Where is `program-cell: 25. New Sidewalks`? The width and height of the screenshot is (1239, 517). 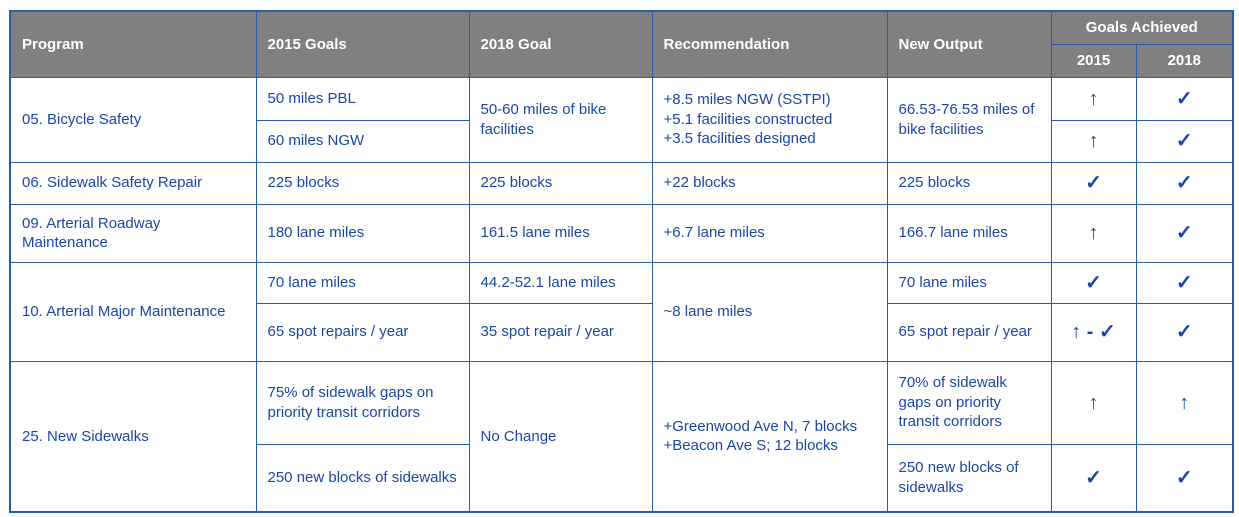 program-cell: 25. New Sidewalks is located at coordinates (133, 436).